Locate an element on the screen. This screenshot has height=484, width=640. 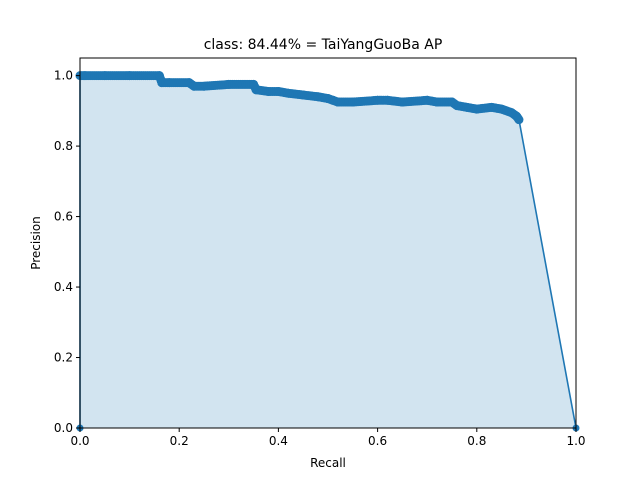
y-tick-label: 0.8 is located at coordinates (63, 146).